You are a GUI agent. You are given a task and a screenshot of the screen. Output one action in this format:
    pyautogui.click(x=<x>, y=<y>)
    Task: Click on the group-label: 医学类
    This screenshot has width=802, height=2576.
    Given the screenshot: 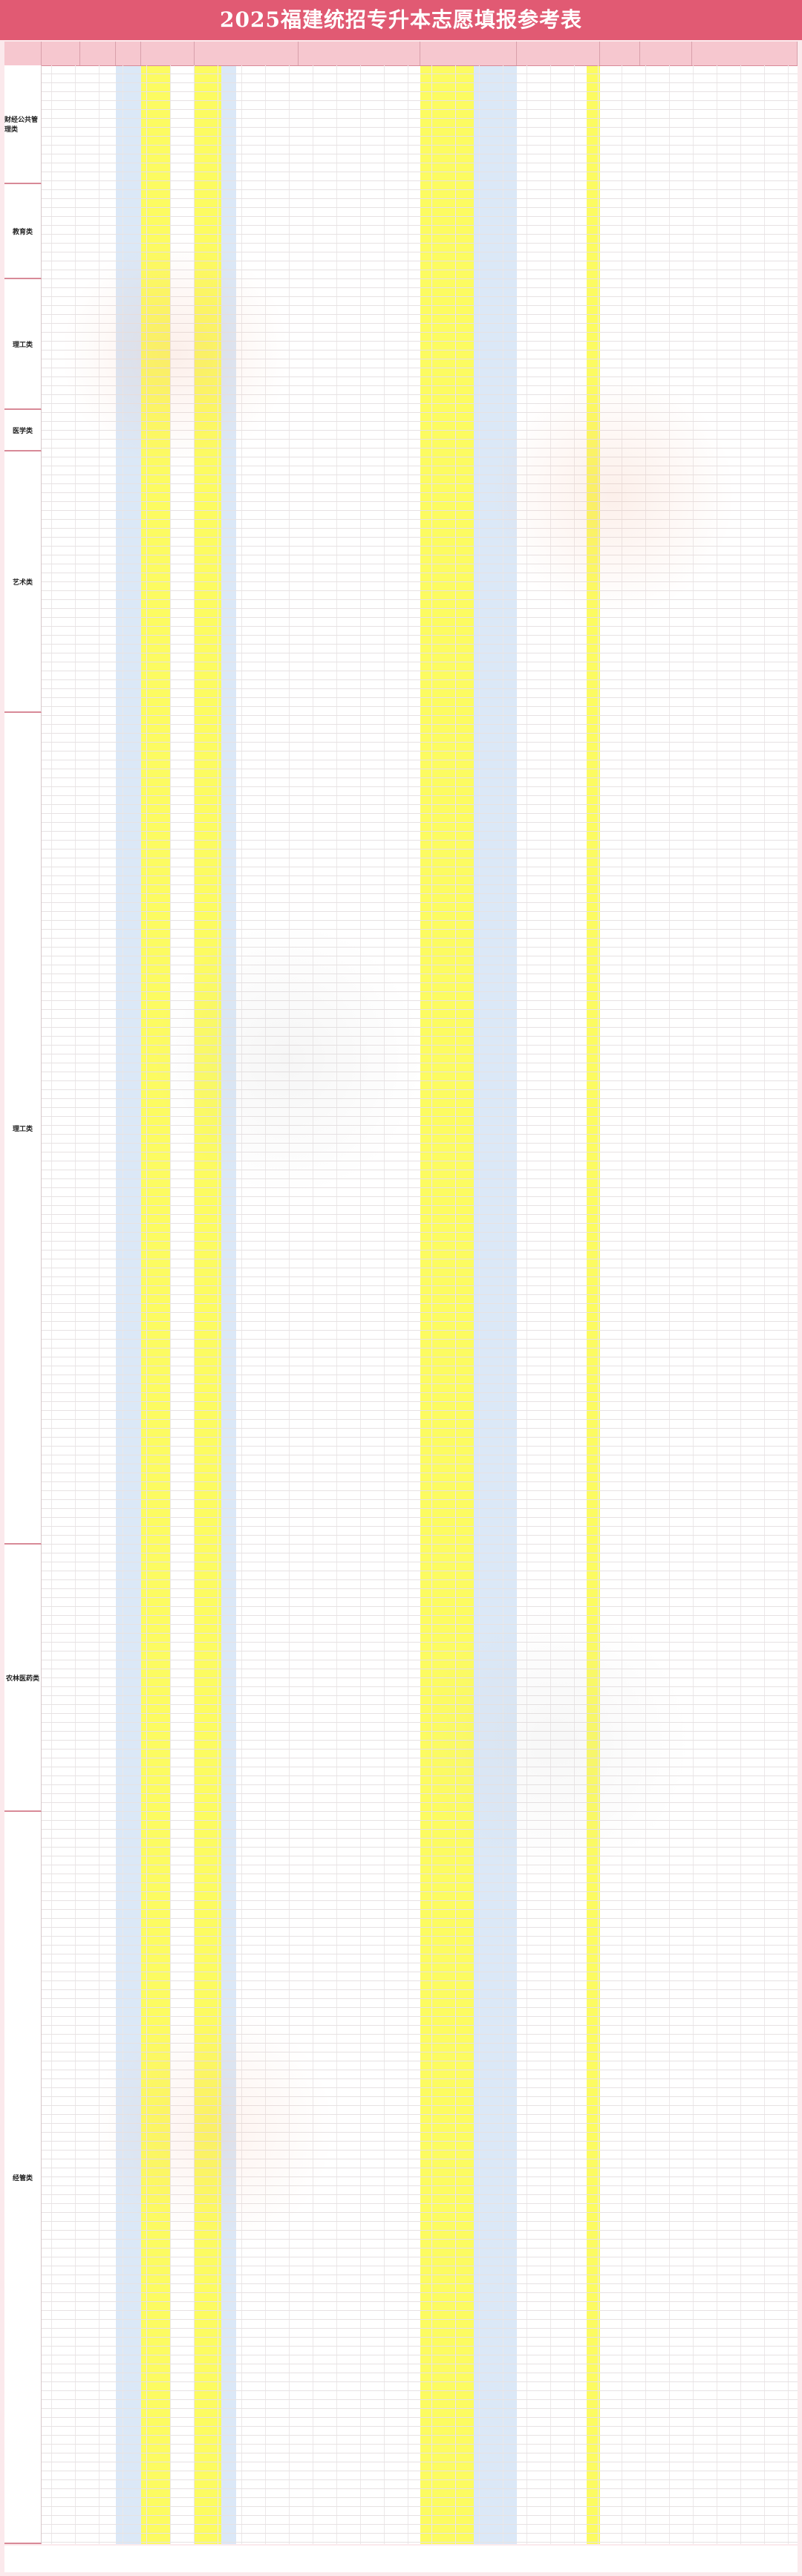 What is the action you would take?
    pyautogui.click(x=23, y=430)
    